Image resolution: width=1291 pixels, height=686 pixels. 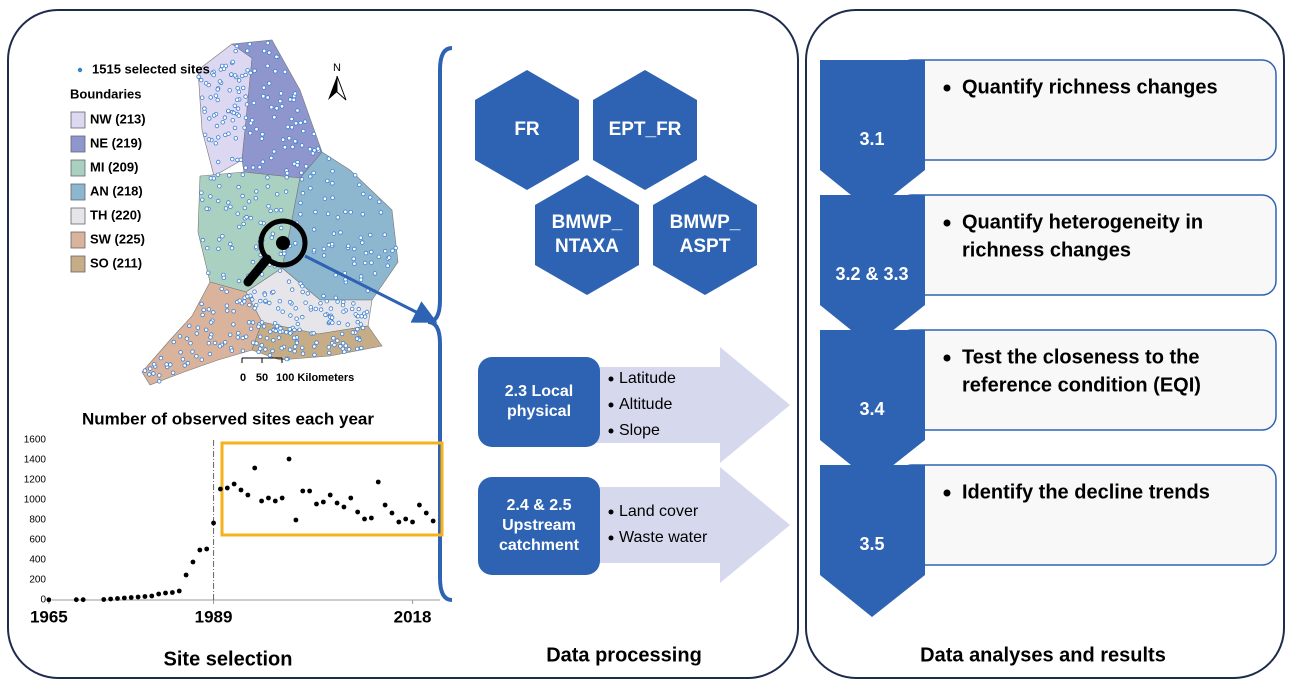 What do you see at coordinates (35, 440) in the screenshot?
I see `y-tick-label: 1600` at bounding box center [35, 440].